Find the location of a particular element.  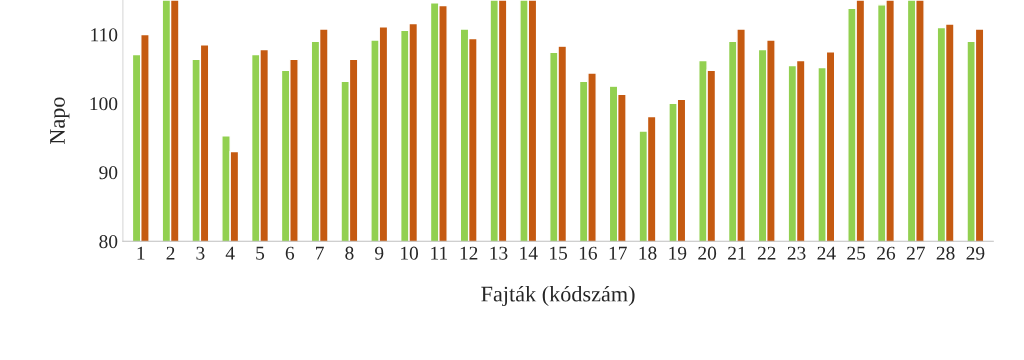

x-tick-label: 10 is located at coordinates (410, 253).